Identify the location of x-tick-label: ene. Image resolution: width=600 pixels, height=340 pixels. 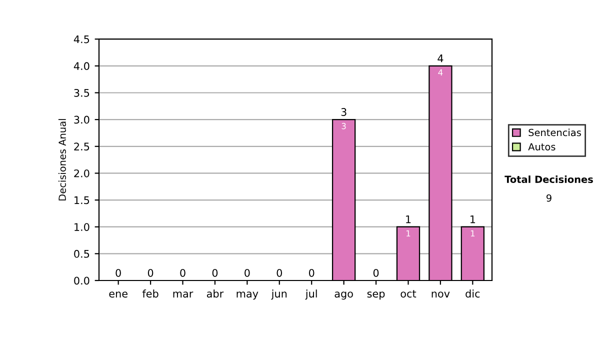
(118, 295).